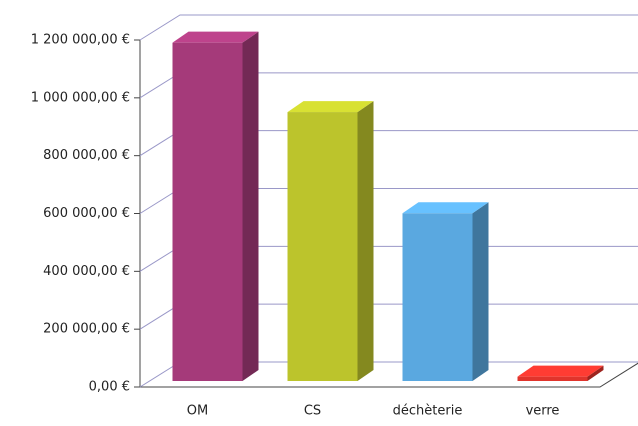  What do you see at coordinates (109, 387) in the screenshot?
I see `y-tick-label: 0,00 €` at bounding box center [109, 387].